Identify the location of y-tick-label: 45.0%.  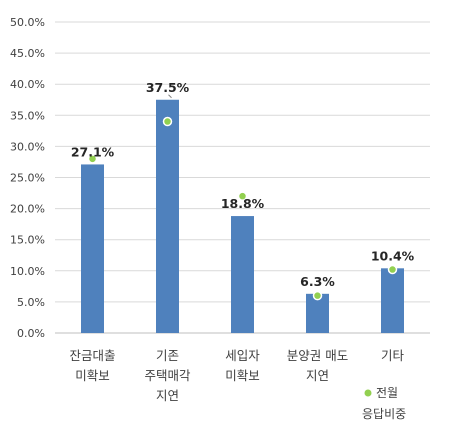
(27, 53).